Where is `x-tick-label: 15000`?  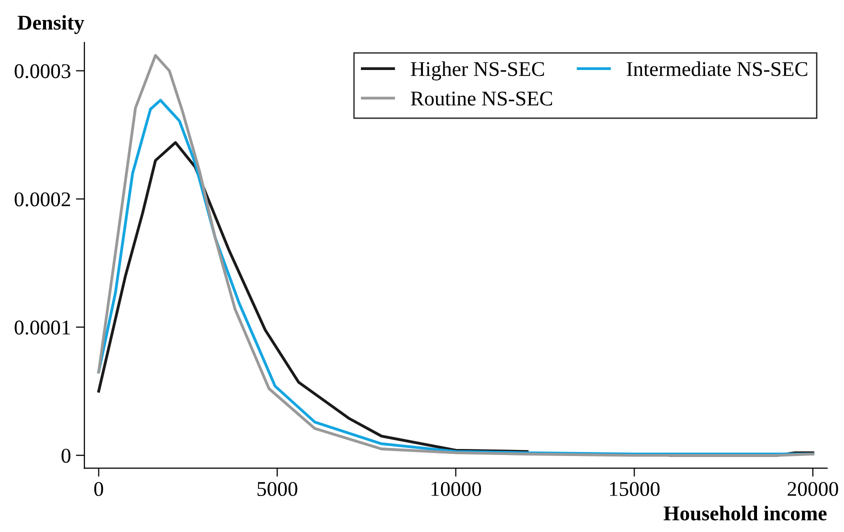
x-tick-label: 15000 is located at coordinates (635, 489).